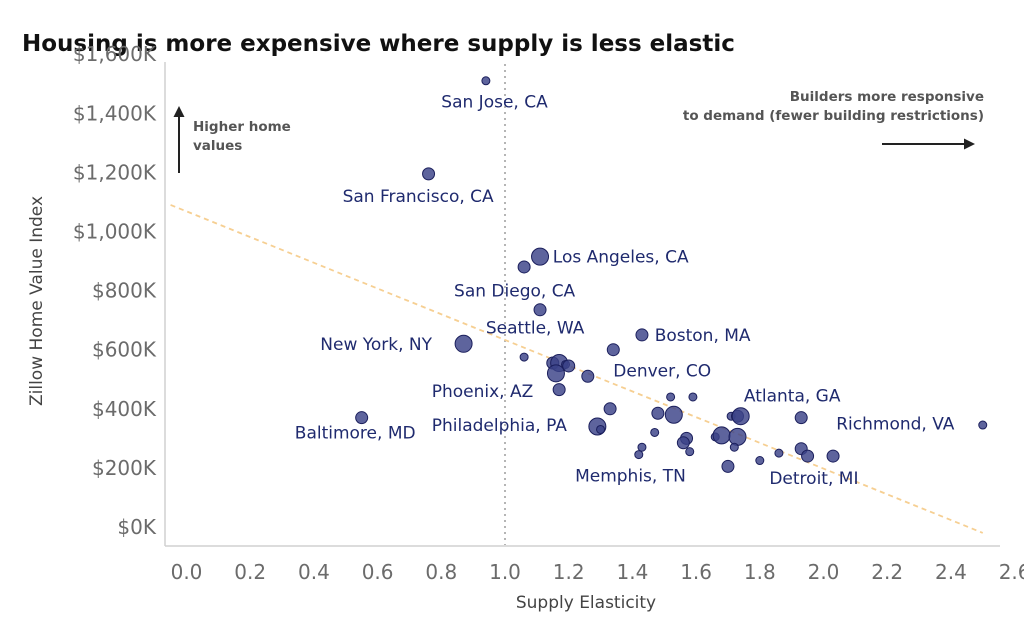 The height and width of the screenshot is (640, 1024). I want to click on x-tick-label: 1.4, so click(632, 572).